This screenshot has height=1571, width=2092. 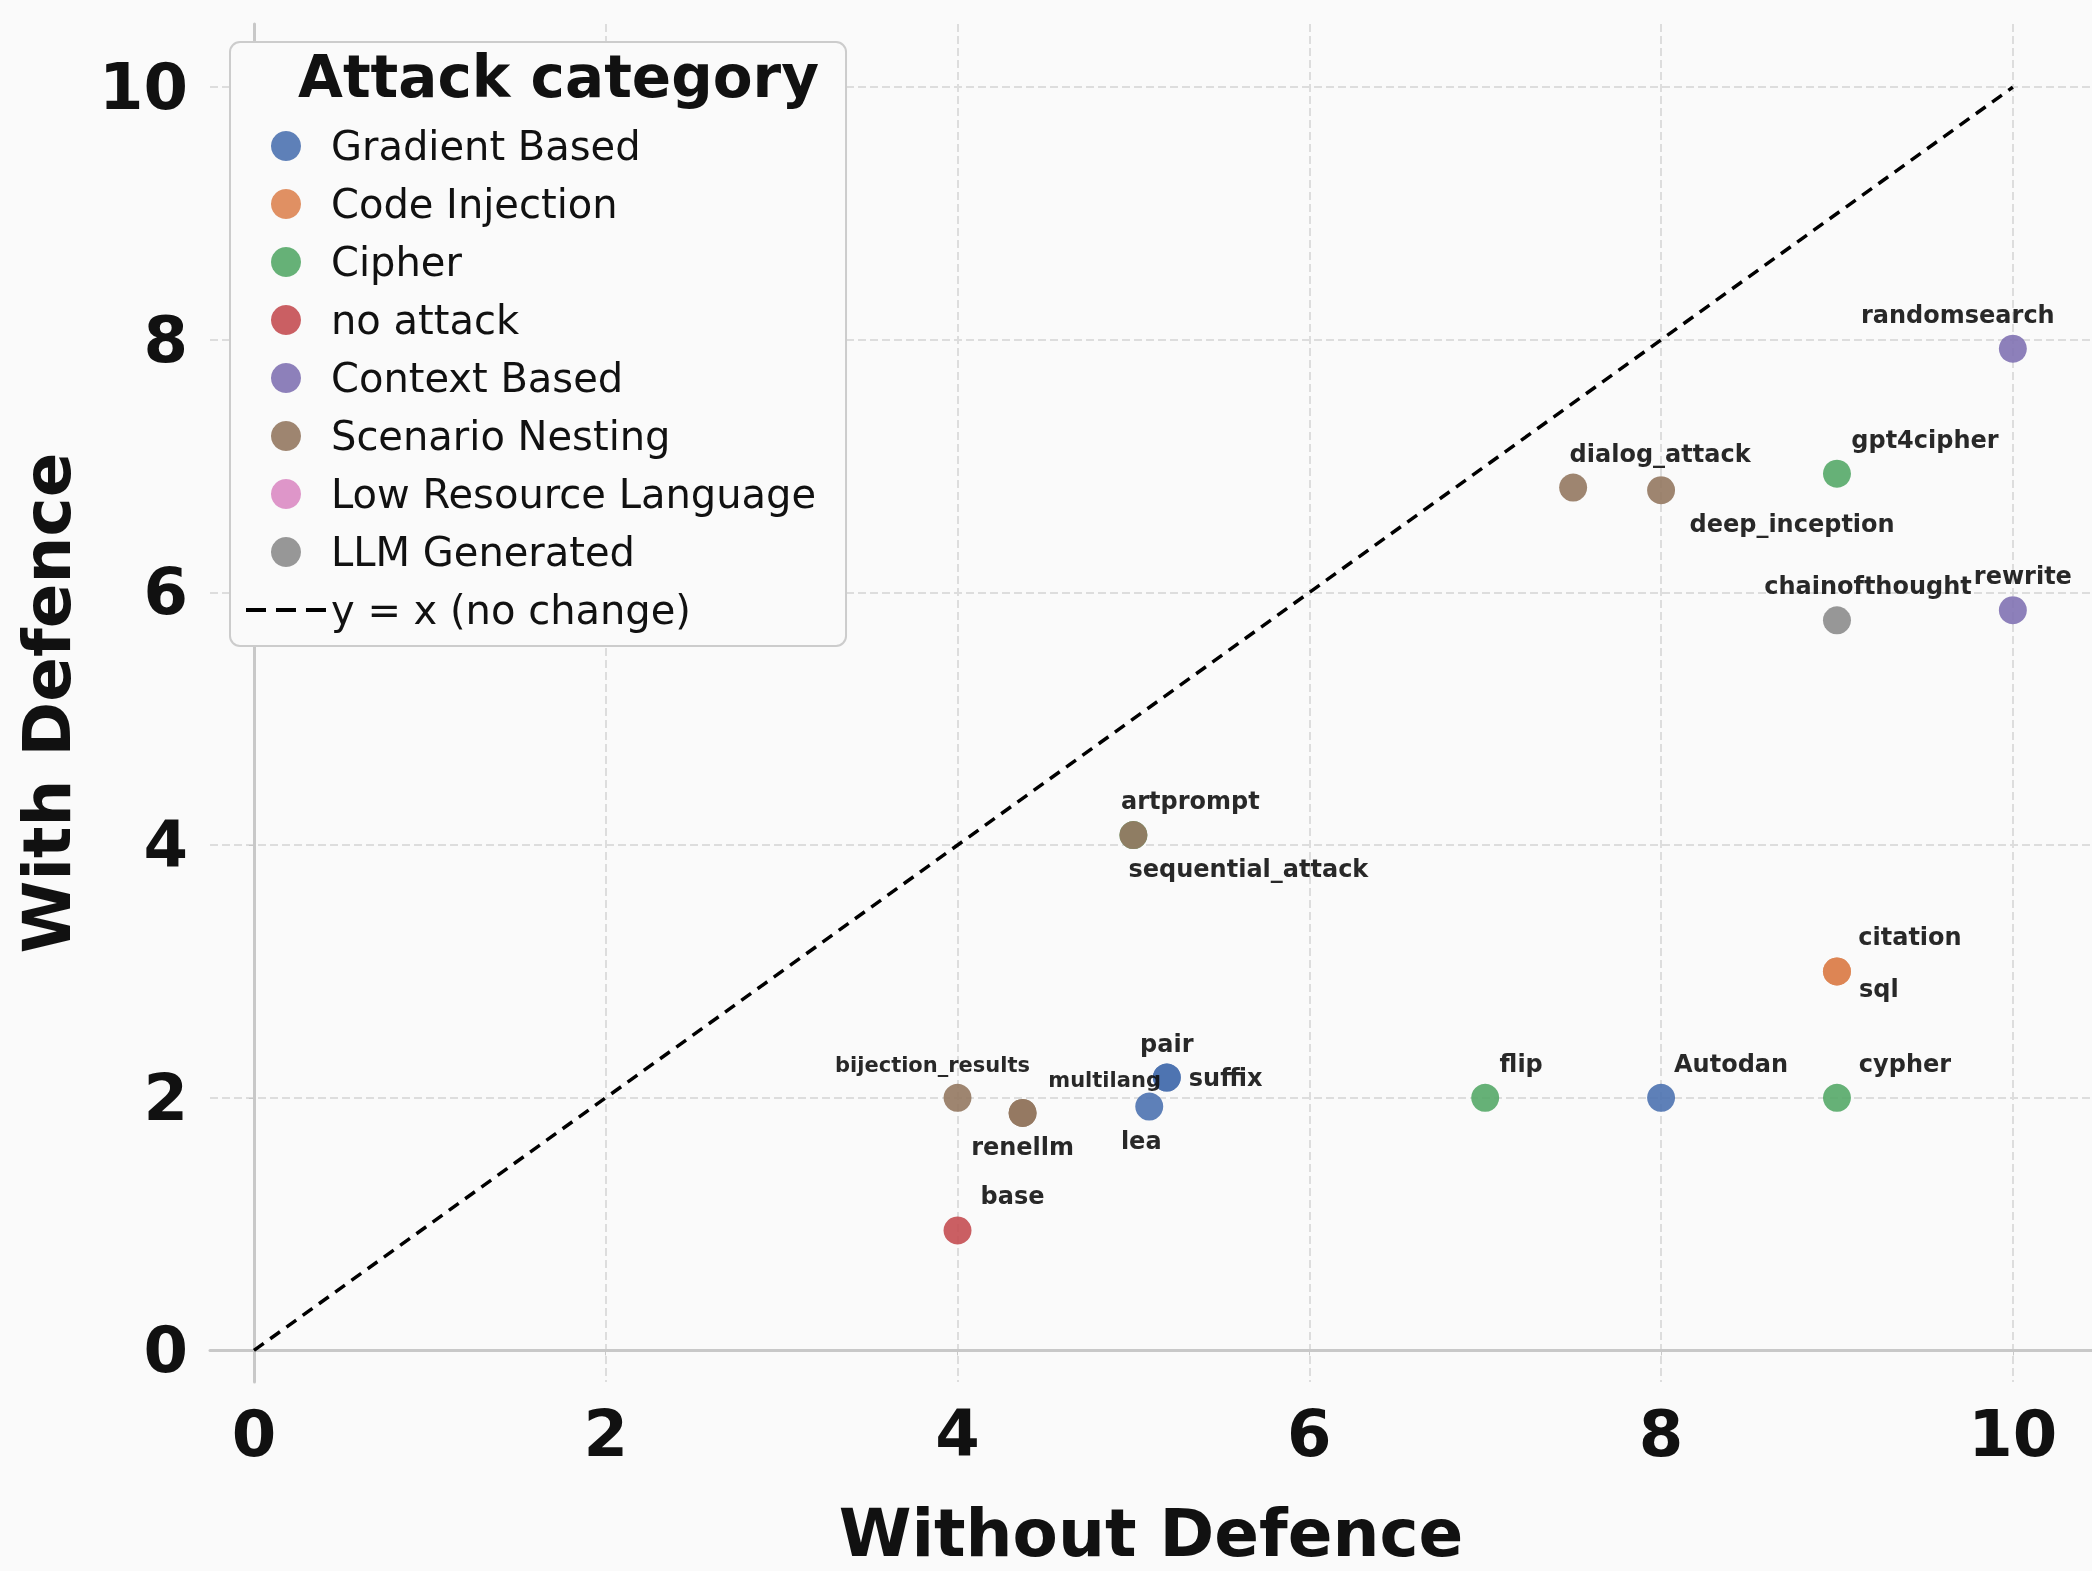 What do you see at coordinates (1868, 586) in the screenshot?
I see `data-label: chainofthought` at bounding box center [1868, 586].